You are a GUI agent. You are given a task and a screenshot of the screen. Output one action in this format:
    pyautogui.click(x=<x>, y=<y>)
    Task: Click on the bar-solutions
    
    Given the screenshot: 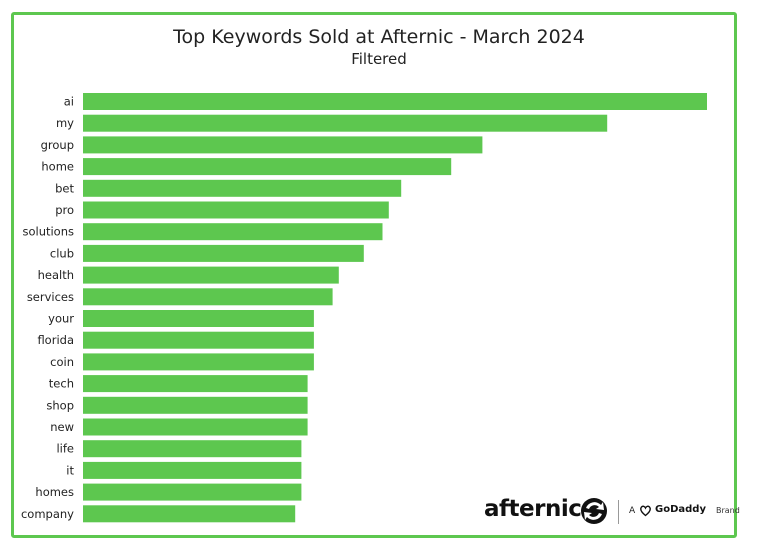 What is the action you would take?
    pyautogui.click(x=233, y=232)
    